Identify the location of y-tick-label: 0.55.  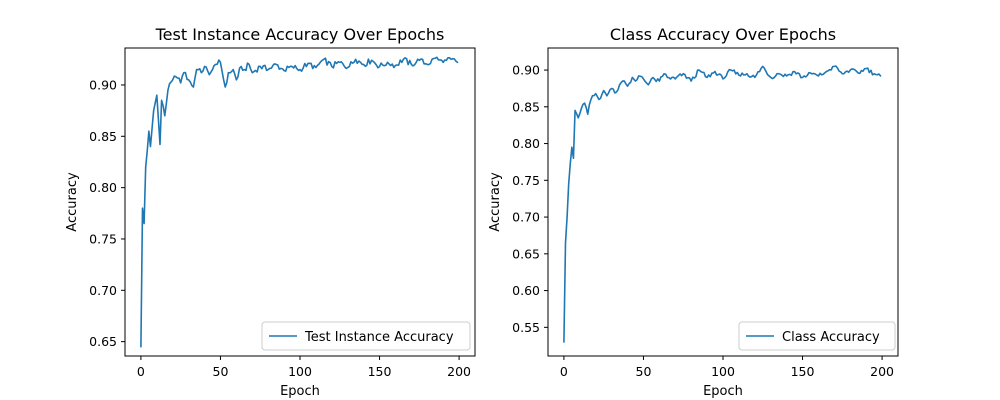
(526, 327).